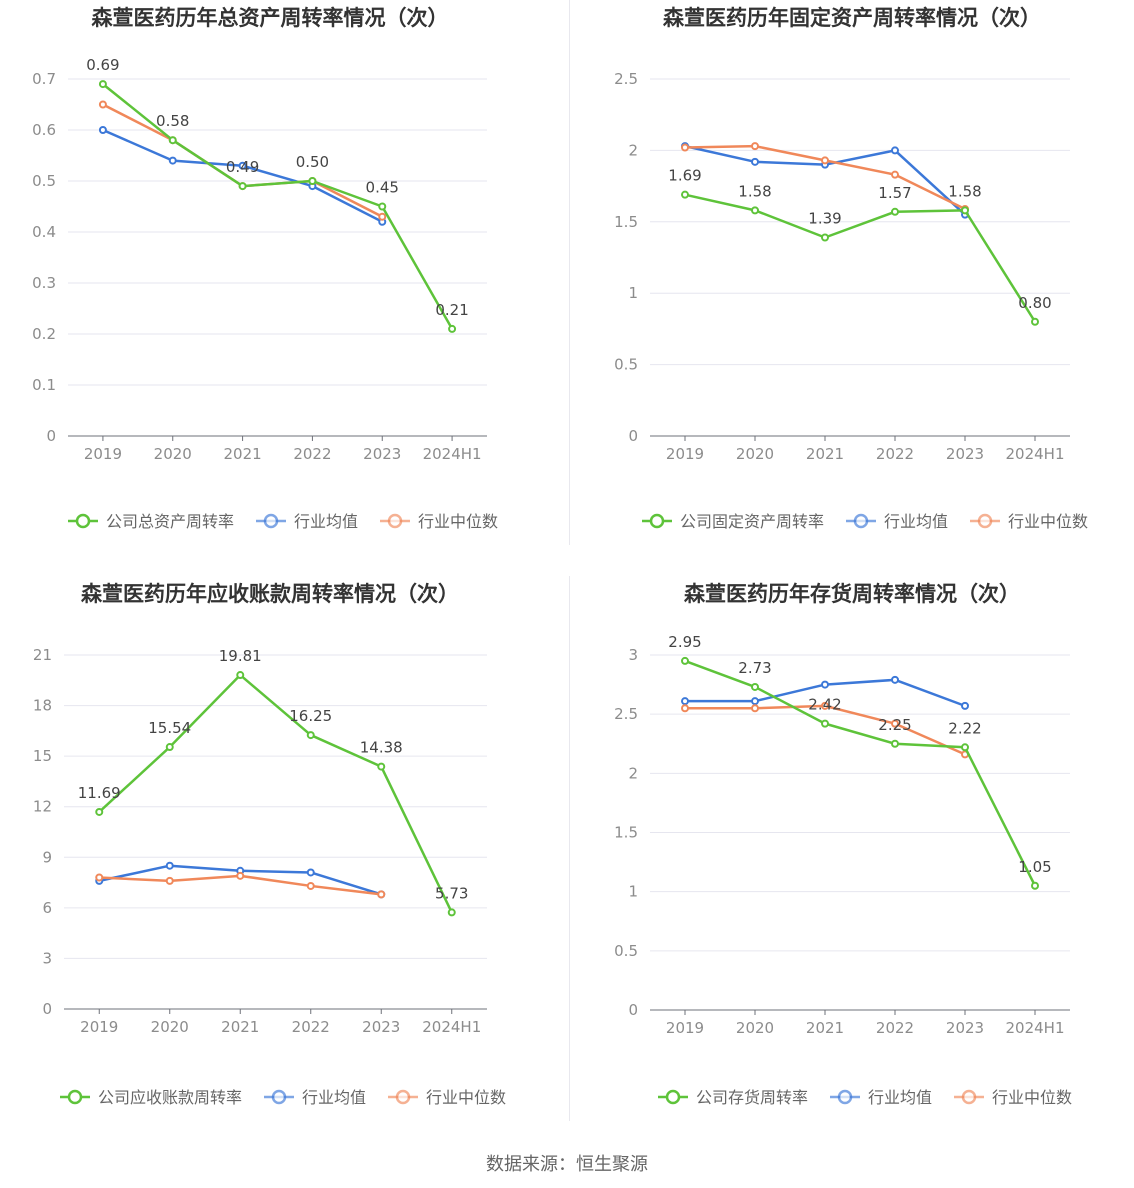  I want to click on data-source-note: 数据来源：恒生聚源, so click(567, 1164).